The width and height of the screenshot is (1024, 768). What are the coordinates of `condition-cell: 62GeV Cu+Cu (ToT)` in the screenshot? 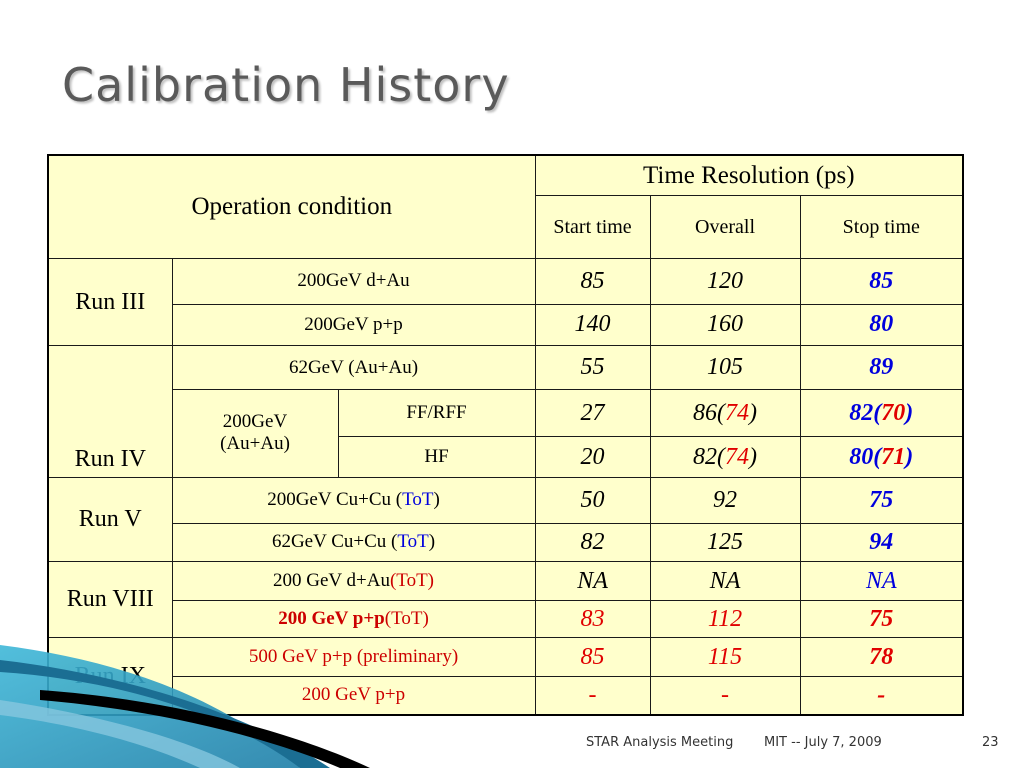 It's located at (353, 542).